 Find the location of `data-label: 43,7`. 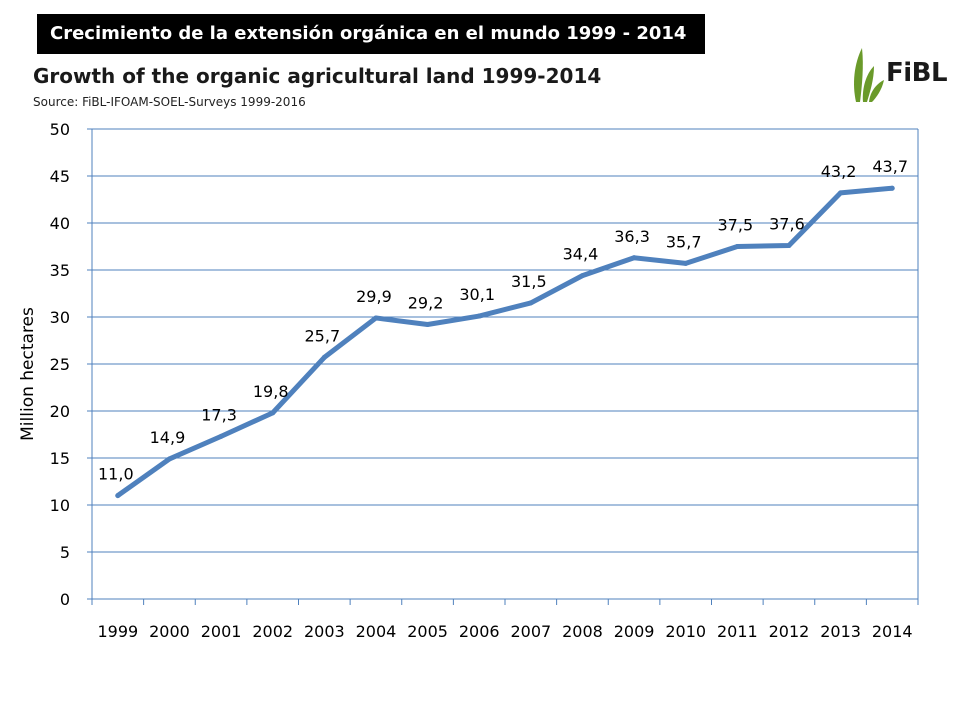

data-label: 43,7 is located at coordinates (890, 166).